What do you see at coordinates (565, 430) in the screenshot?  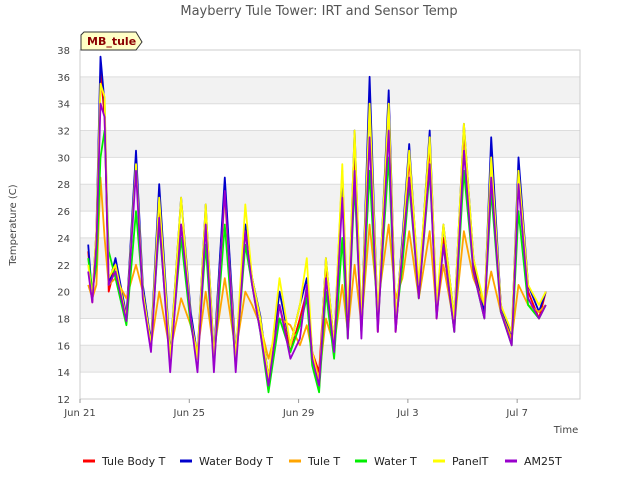 I see `x-axis-label: Time` at bounding box center [565, 430].